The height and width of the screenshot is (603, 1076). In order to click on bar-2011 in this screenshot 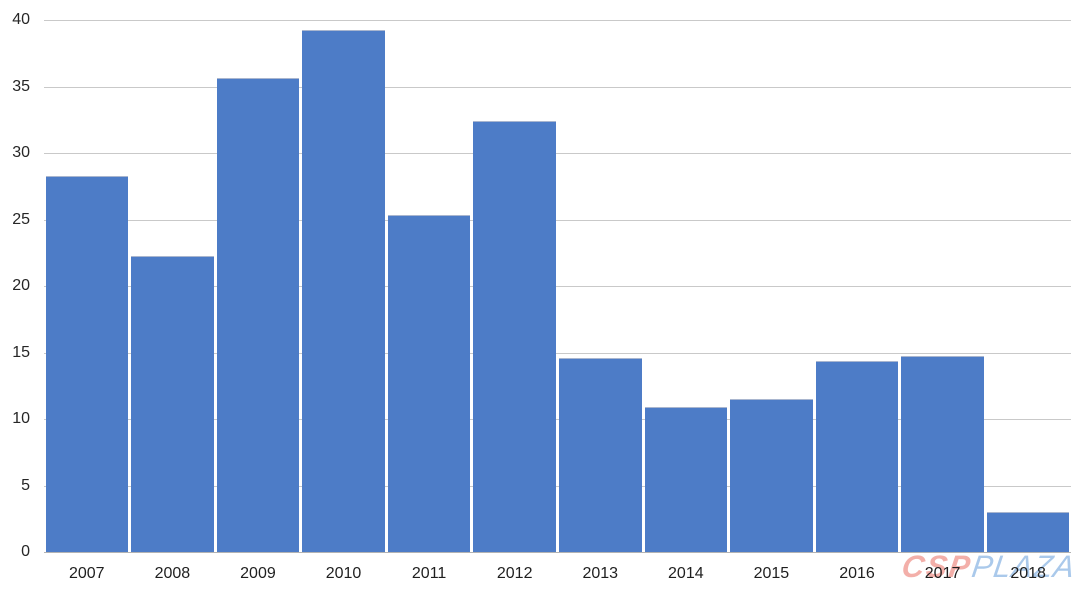, I will do `click(429, 383)`.